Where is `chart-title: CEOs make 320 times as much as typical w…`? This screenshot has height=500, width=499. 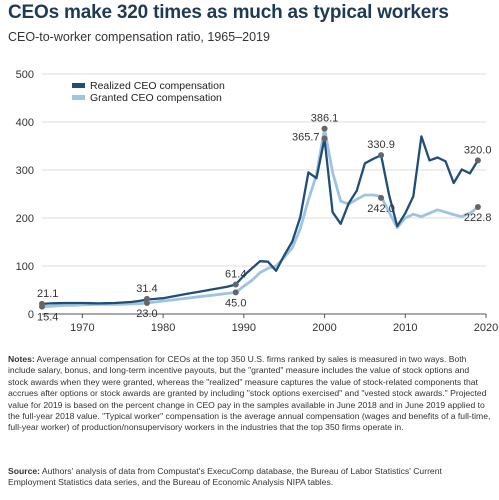 chart-title: CEOs make 320 times as much as typical w… is located at coordinates (228, 12).